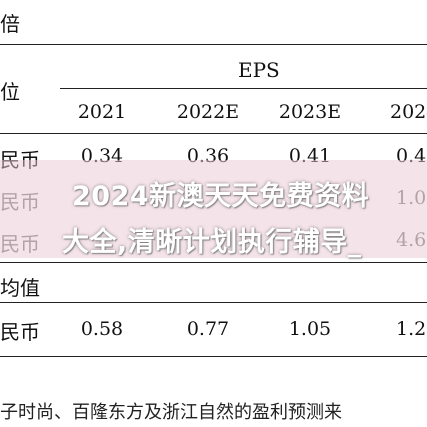 This screenshot has width=427, height=427. Describe the element at coordinates (208, 329) in the screenshot. I see `section-2-value-2022e: 0.77` at that location.